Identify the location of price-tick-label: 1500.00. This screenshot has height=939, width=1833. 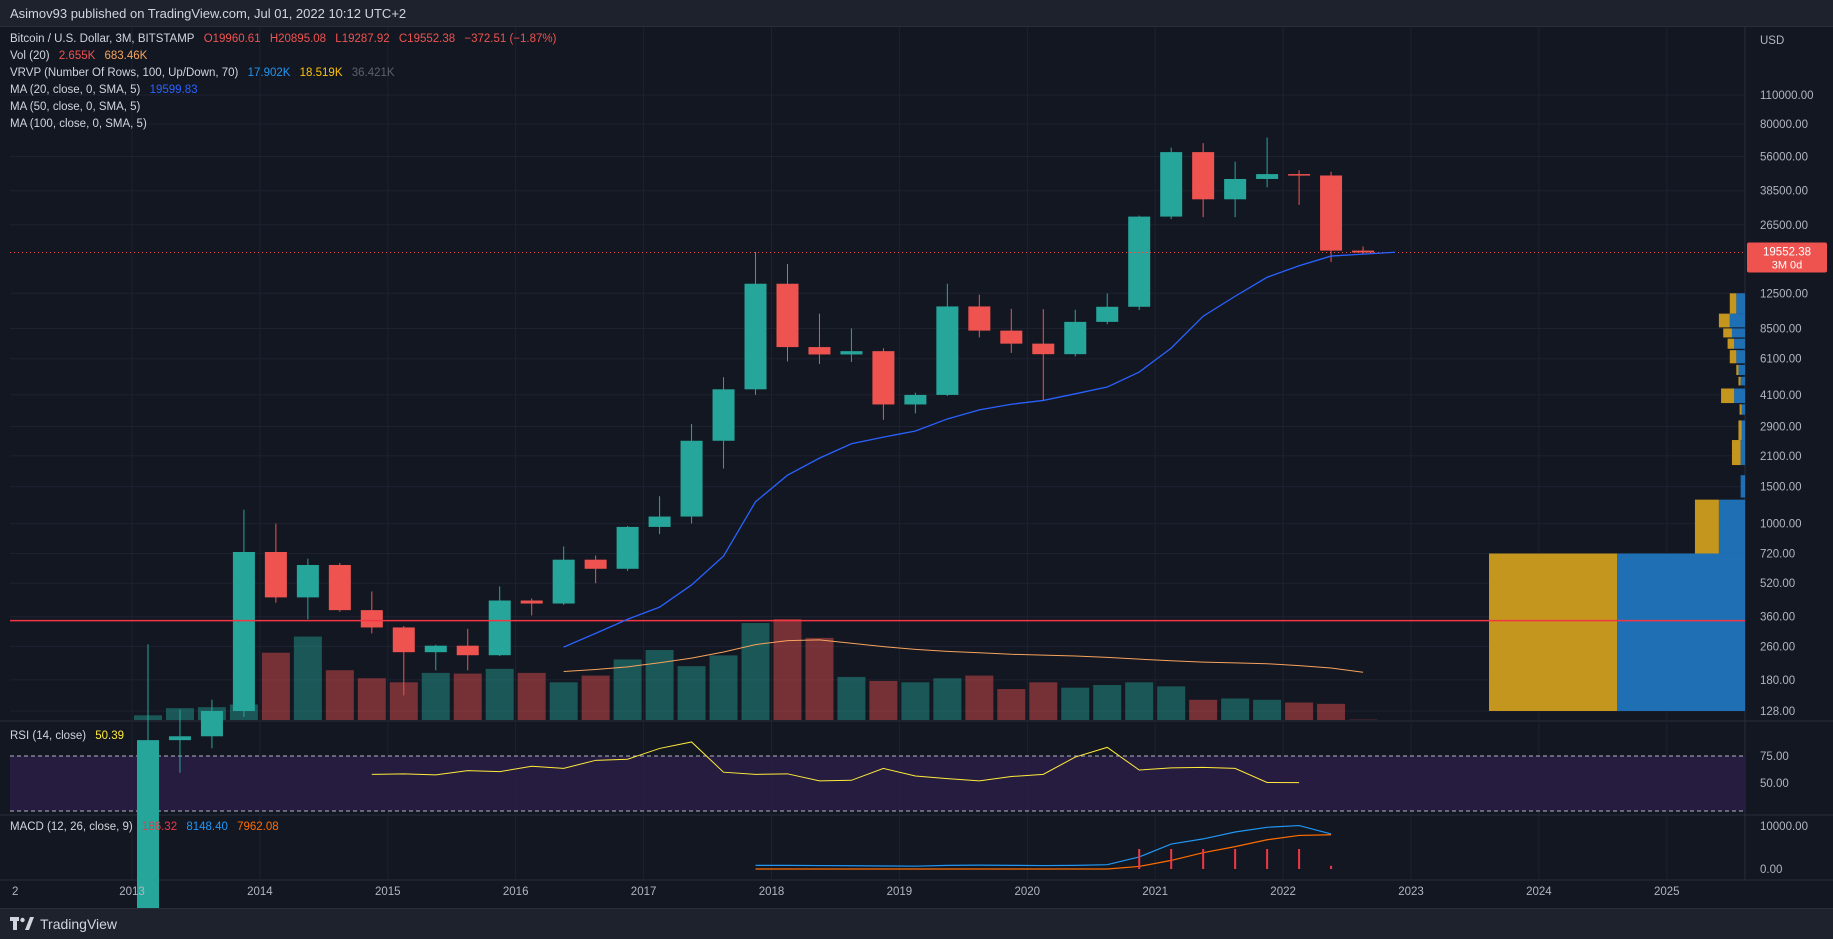
(1781, 488).